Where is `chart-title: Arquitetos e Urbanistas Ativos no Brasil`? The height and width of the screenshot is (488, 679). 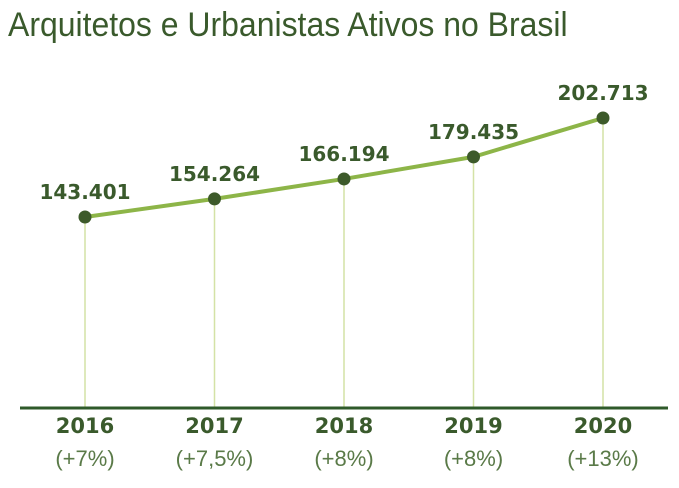 chart-title: Arquitetos e Urbanistas Ativos no Brasil is located at coordinates (288, 25).